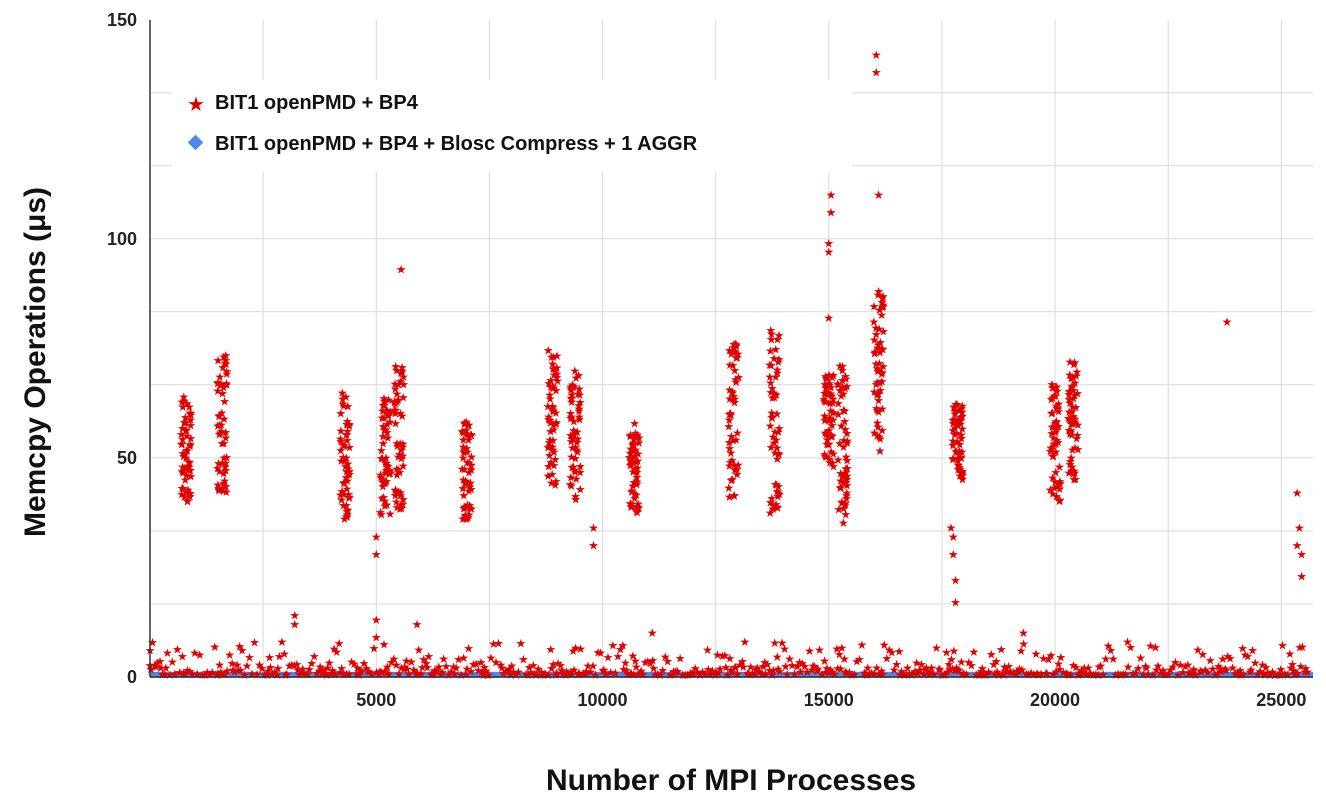 The height and width of the screenshot is (806, 1326). Describe the element at coordinates (122, 20) in the screenshot. I see `y-tick-label: 150` at that location.